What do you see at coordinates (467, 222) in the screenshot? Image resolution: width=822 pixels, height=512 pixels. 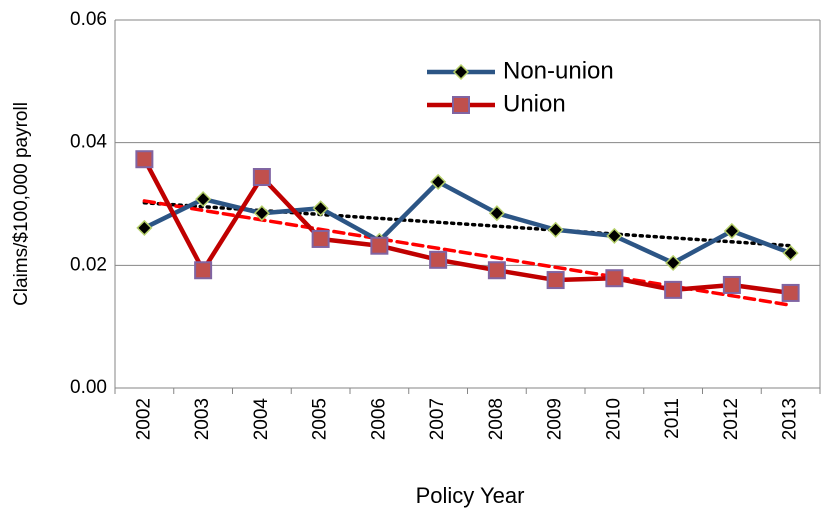 I see `series-line` at bounding box center [467, 222].